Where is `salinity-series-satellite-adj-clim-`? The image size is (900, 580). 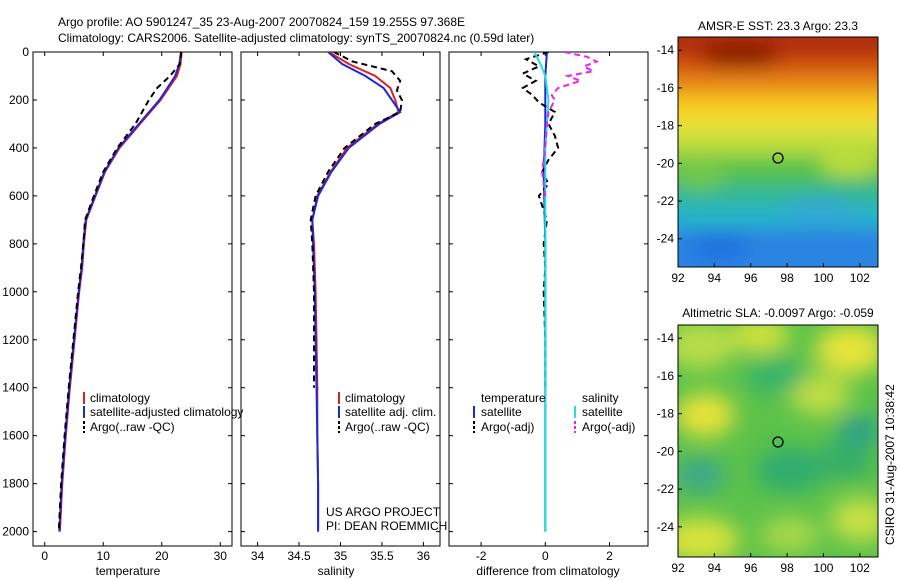
salinity-series-satellite-adj-clim- is located at coordinates (356, 292).